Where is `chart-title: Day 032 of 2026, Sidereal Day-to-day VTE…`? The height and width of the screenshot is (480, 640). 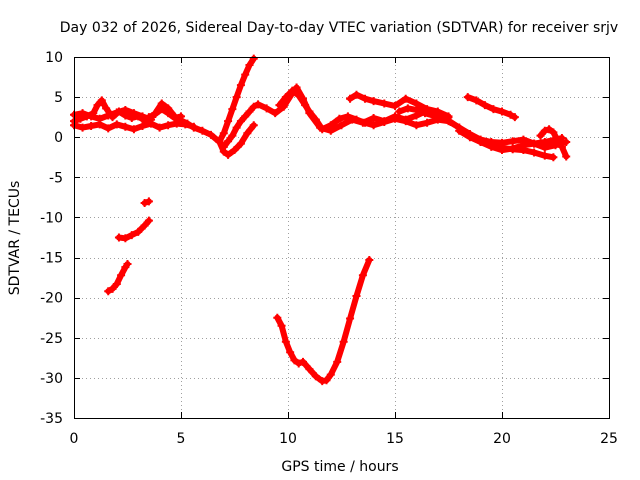 chart-title: Day 032 of 2026, Sidereal Day-to-day VTE… is located at coordinates (339, 28).